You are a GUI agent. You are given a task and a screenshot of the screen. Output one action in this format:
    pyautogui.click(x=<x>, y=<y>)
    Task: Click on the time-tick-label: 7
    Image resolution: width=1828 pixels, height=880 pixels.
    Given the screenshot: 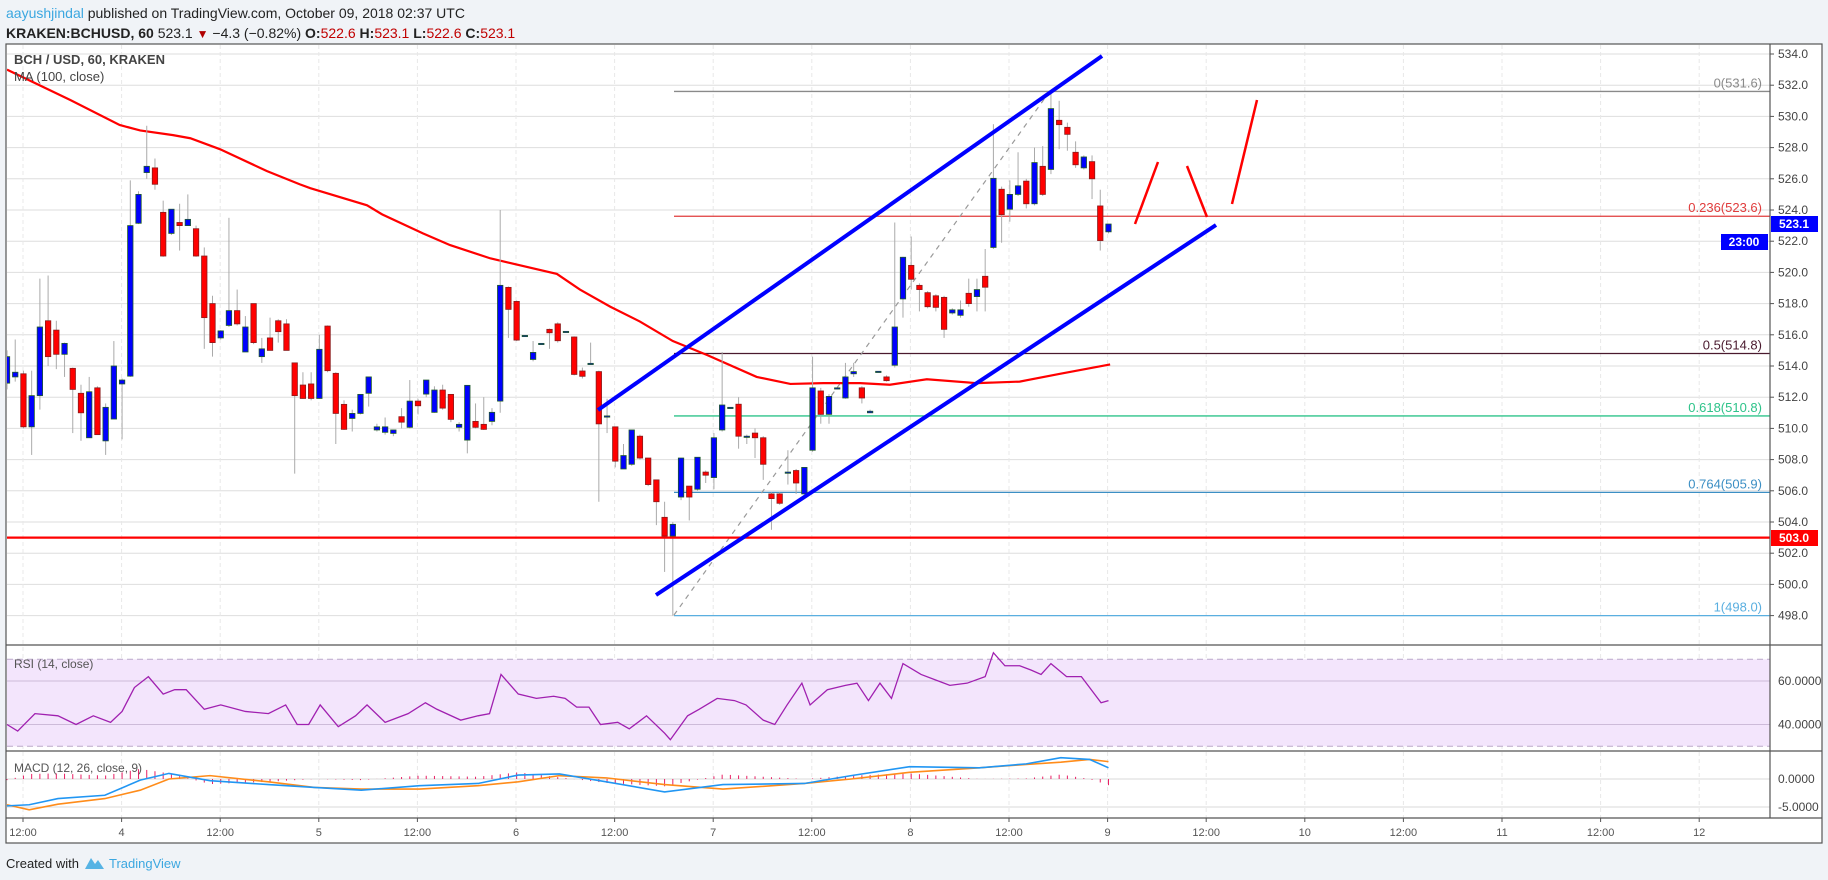 What is the action you would take?
    pyautogui.click(x=713, y=833)
    